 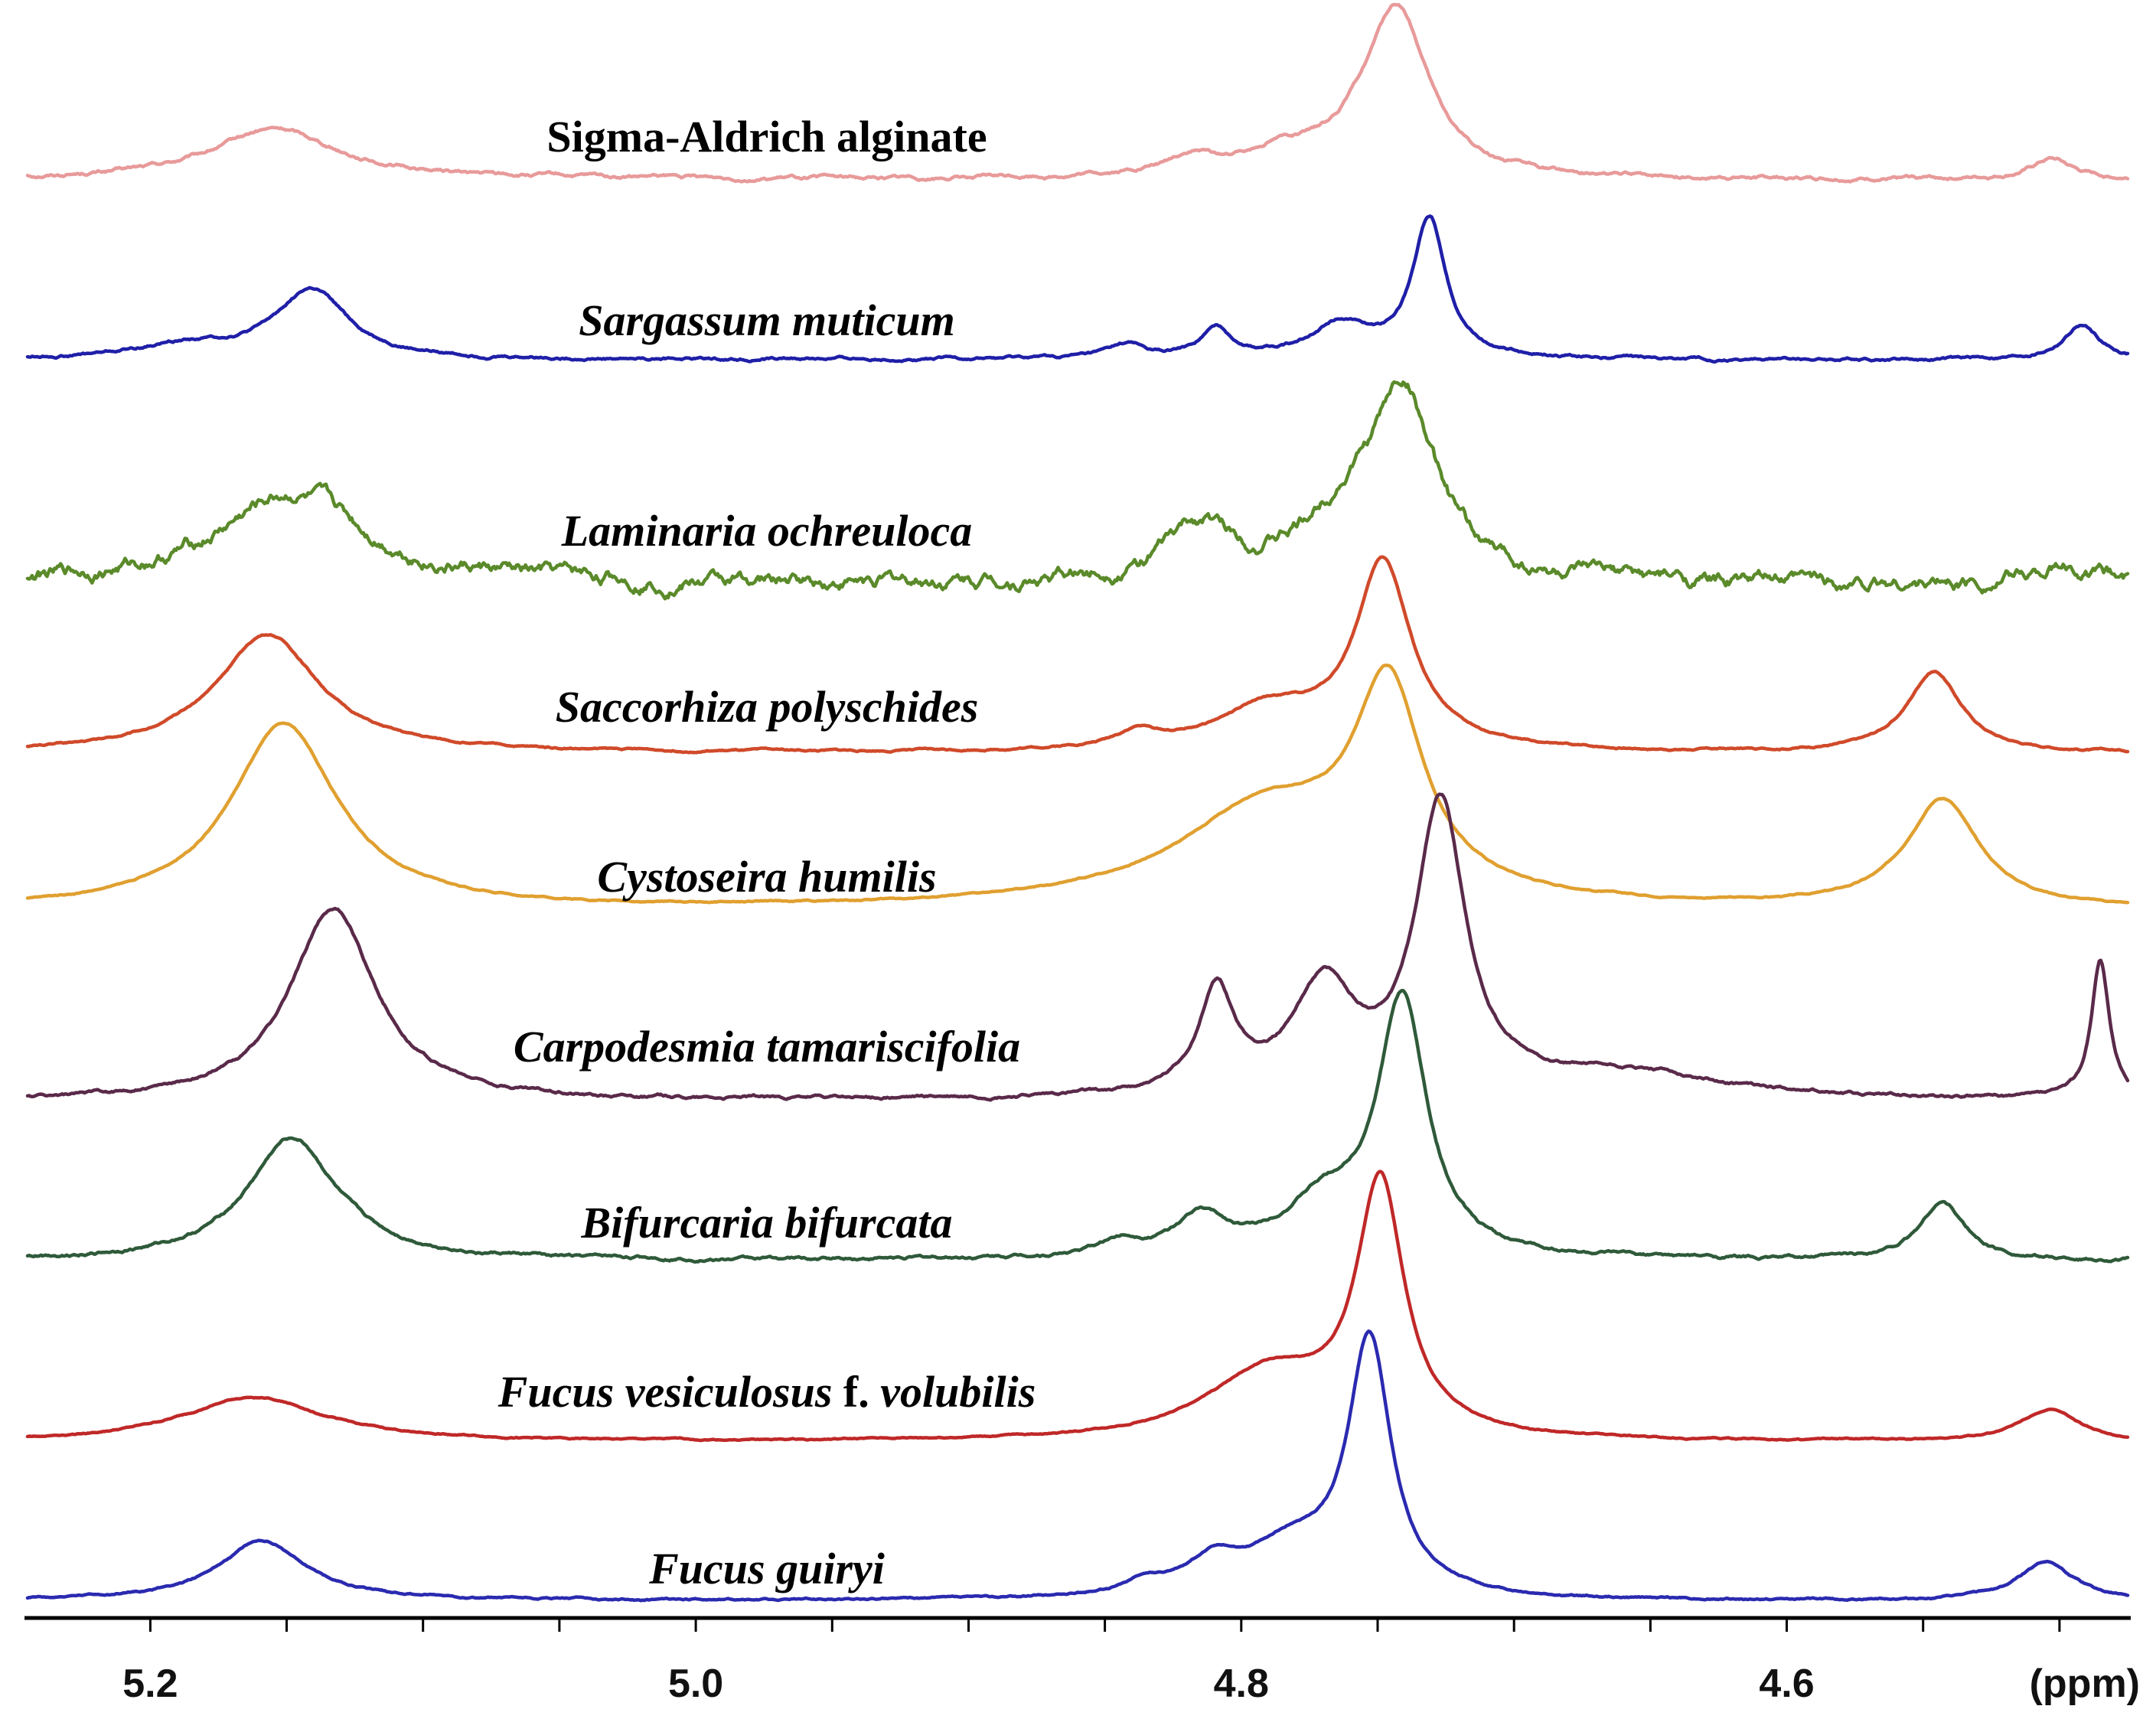 I want to click on spectrum-label-1: Sigma-Aldrich alginate, so click(x=766, y=136).